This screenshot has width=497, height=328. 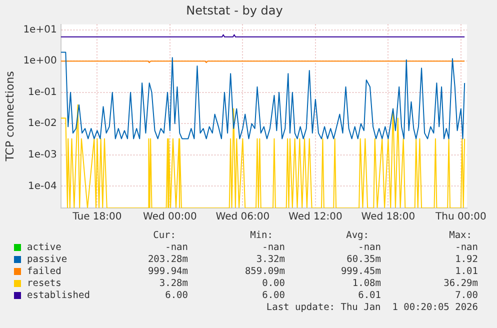 What do you see at coordinates (58, 295) in the screenshot?
I see `legend-label: established` at bounding box center [58, 295].